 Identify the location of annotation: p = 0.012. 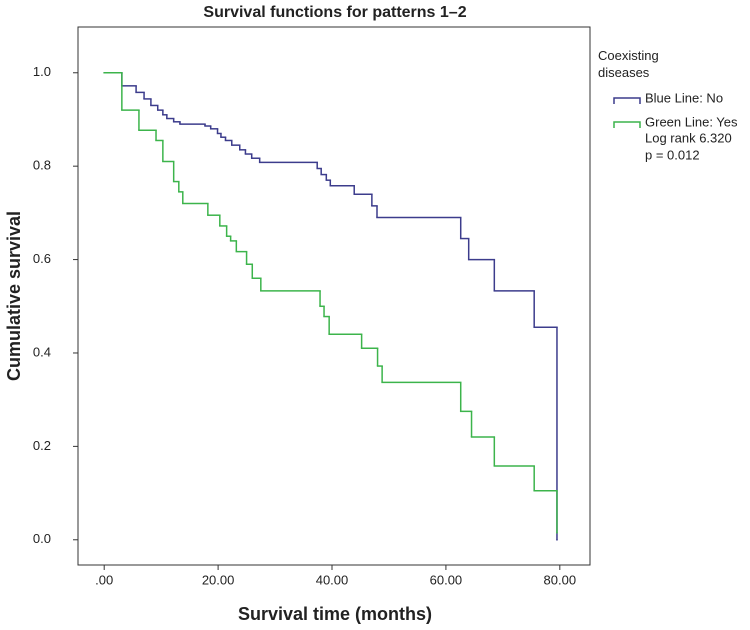
(672, 154).